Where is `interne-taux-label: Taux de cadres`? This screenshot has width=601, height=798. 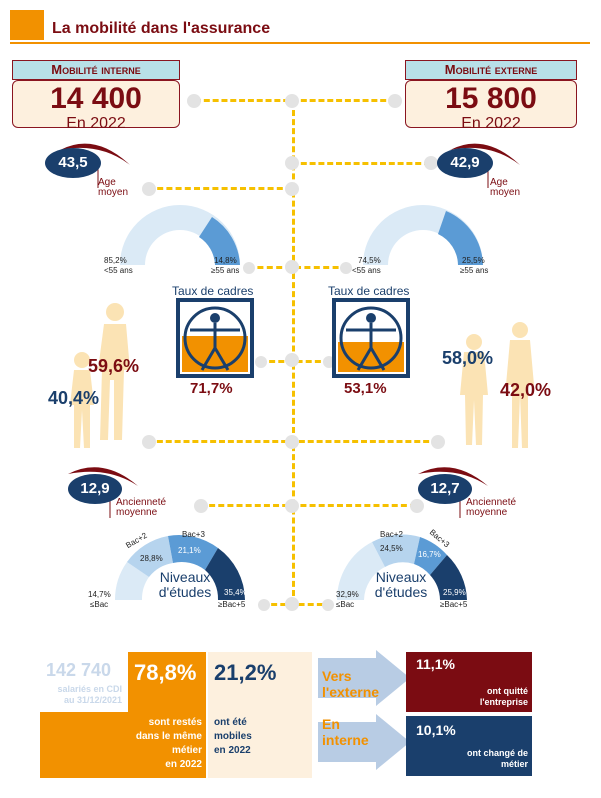
interne-taux-label: Taux de cadres is located at coordinates (213, 291).